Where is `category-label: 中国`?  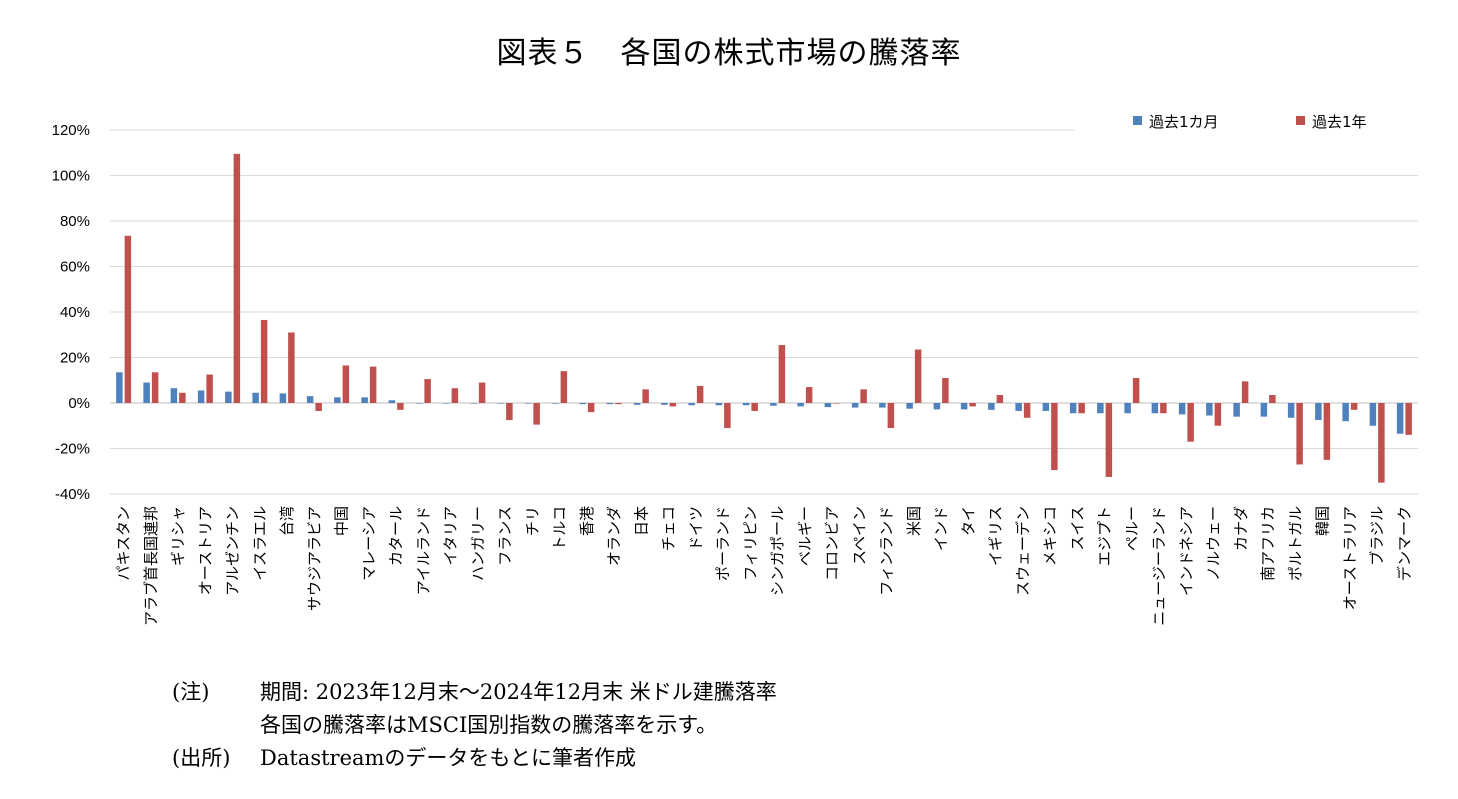 category-label: 中国 is located at coordinates (342, 521).